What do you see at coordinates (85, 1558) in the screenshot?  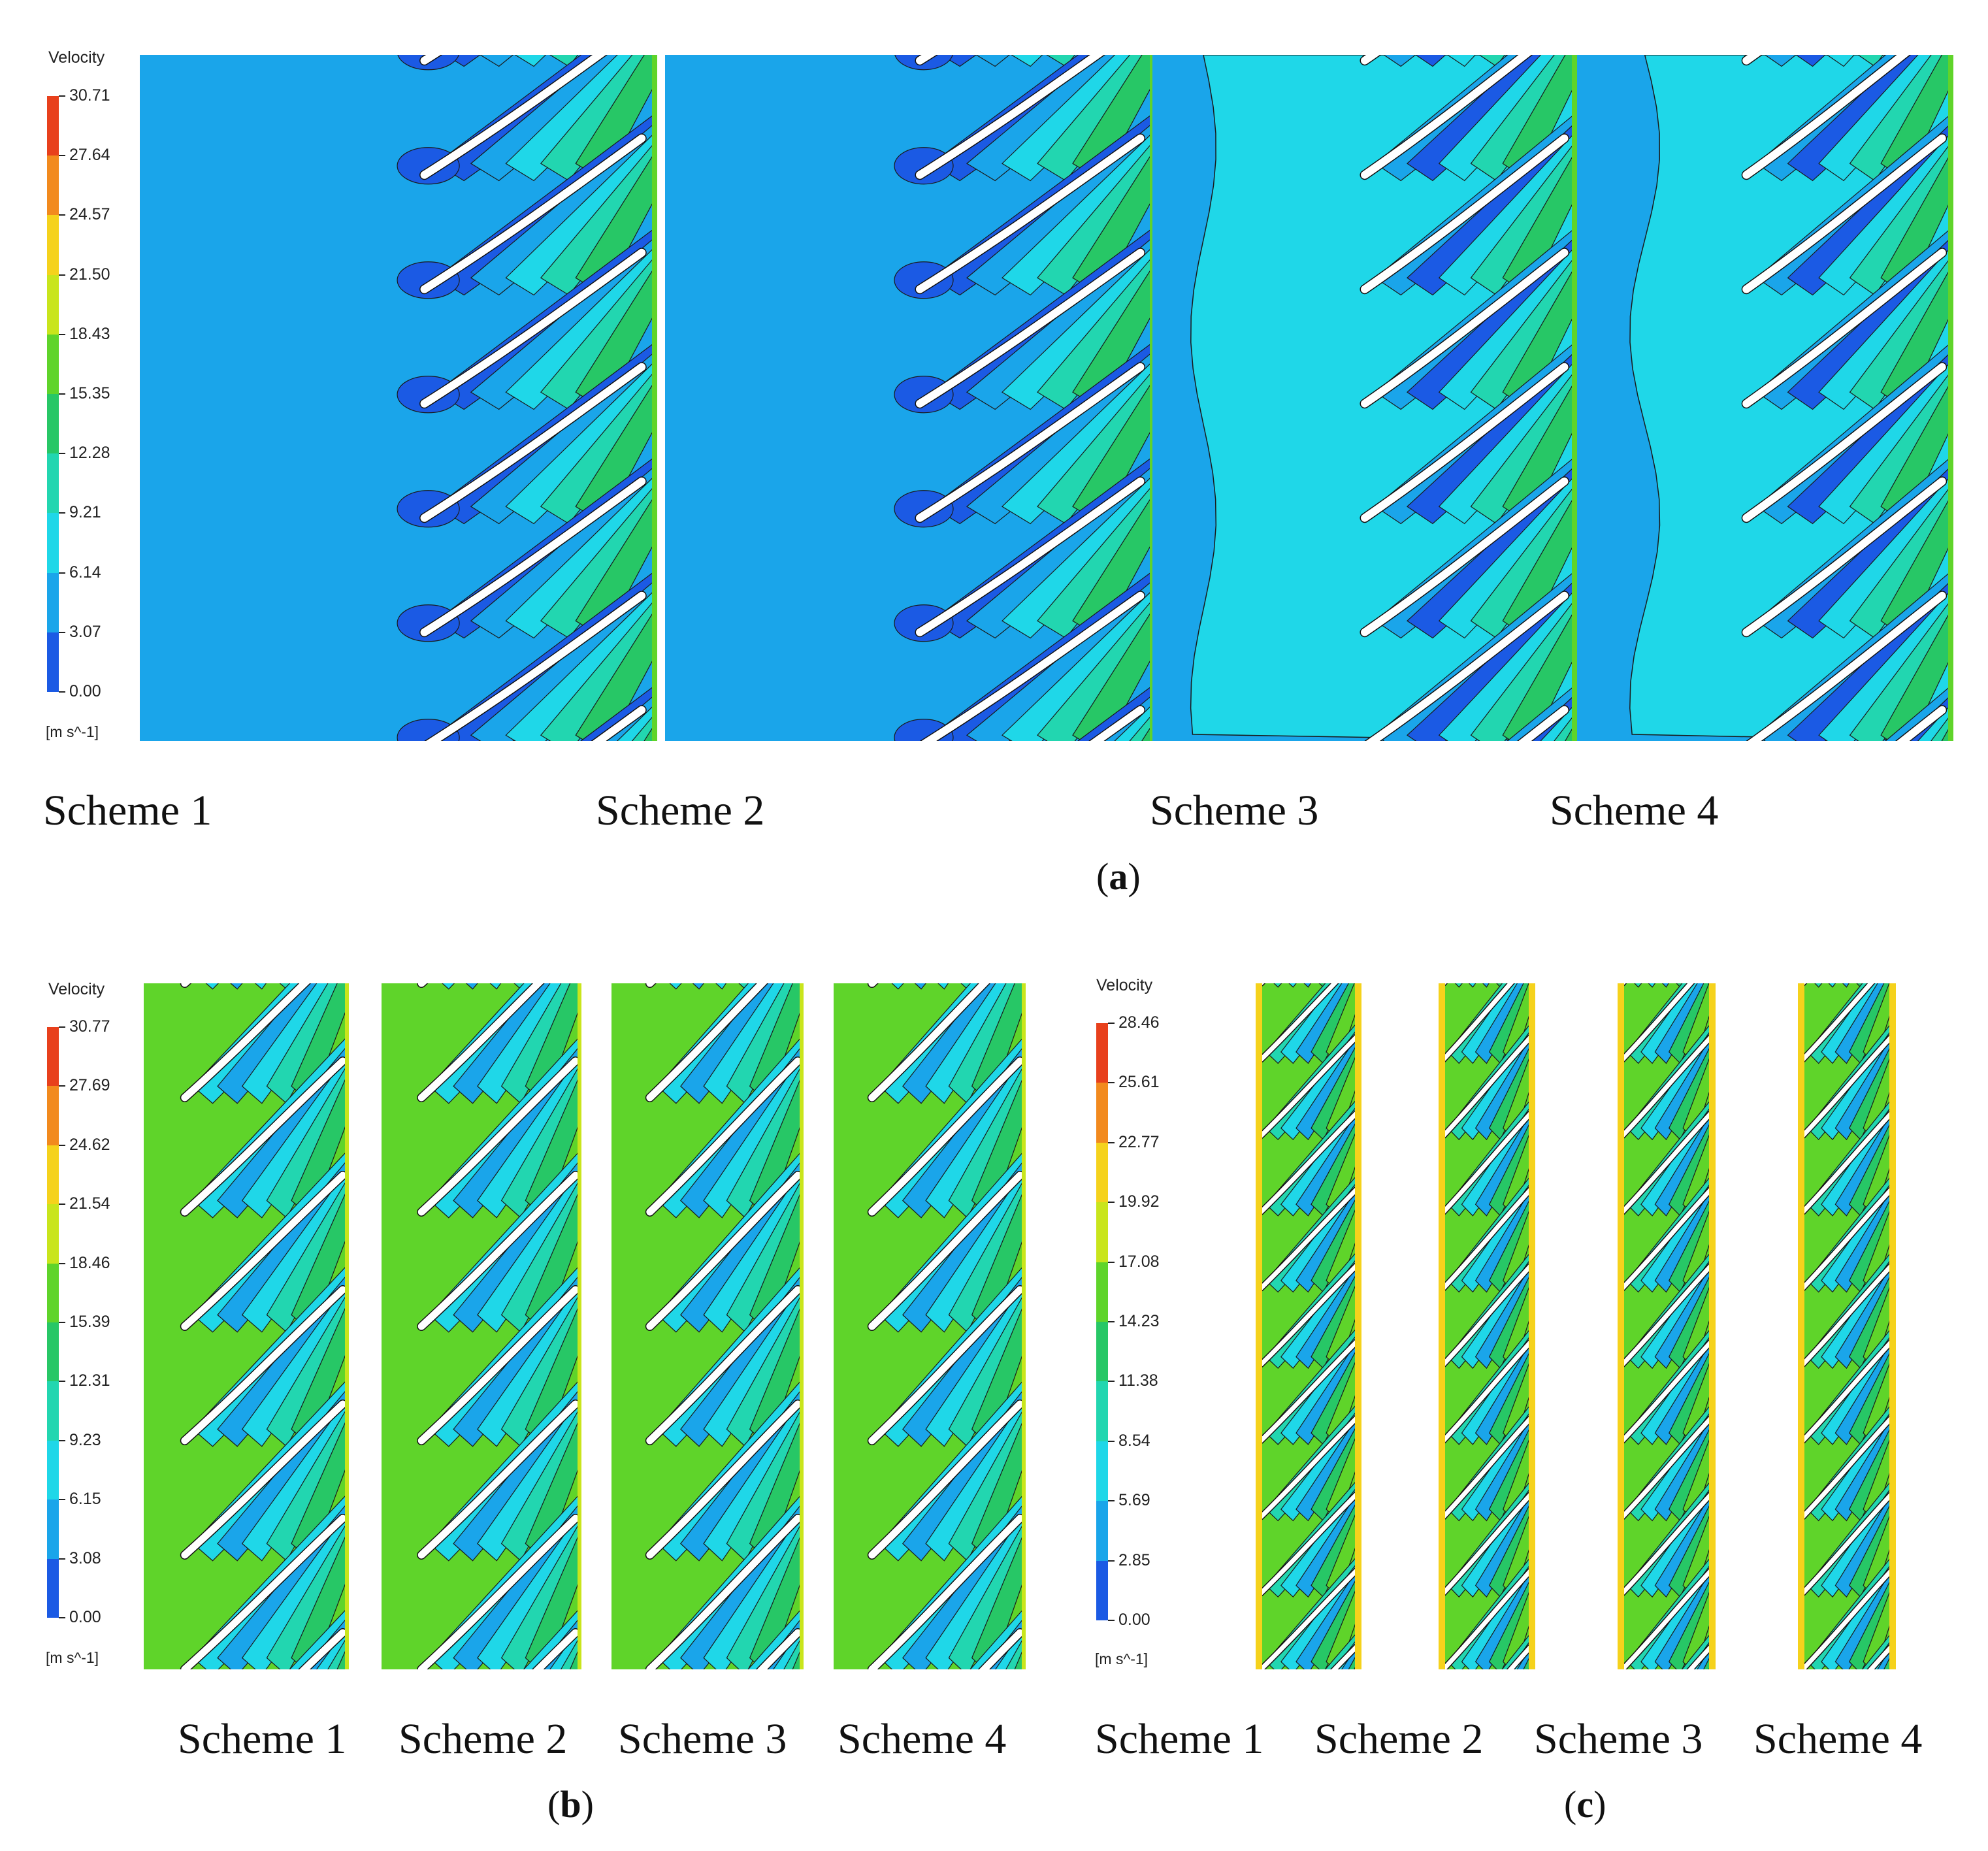 I see `colorbar-tick-label: 3.08` at bounding box center [85, 1558].